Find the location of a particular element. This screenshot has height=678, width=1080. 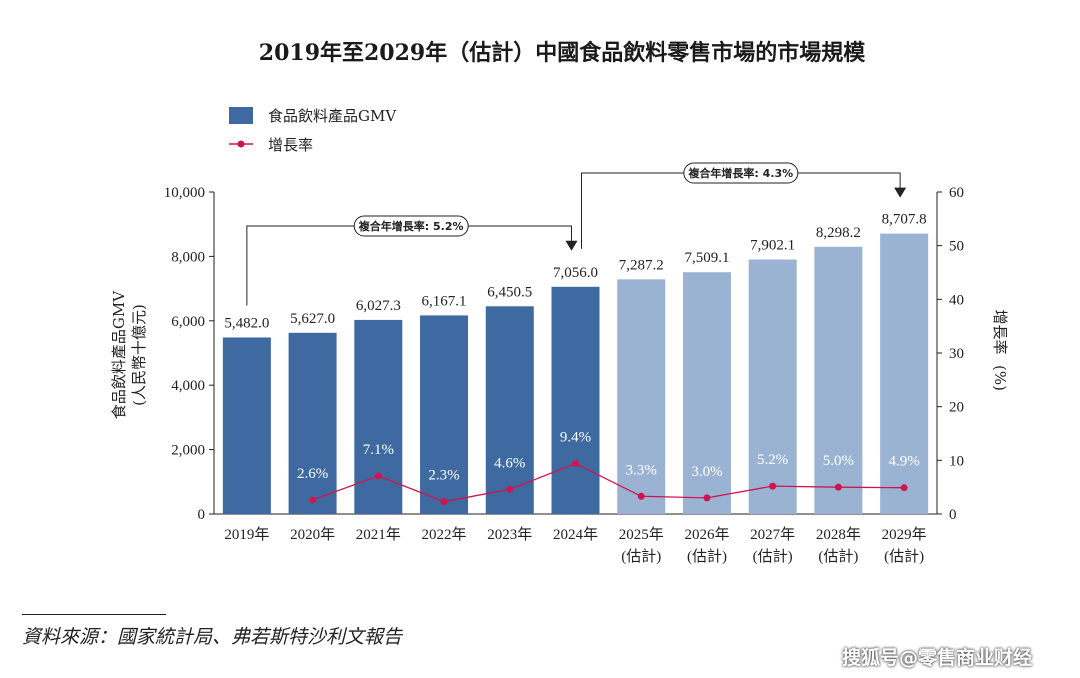

x-tick-label: 2022年 is located at coordinates (444, 534).